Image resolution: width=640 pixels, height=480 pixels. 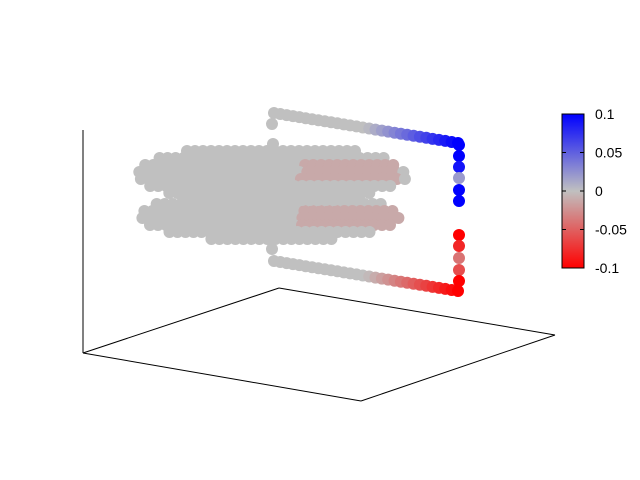 What do you see at coordinates (599, 191) in the screenshot?
I see `colorbar-tick-label: 0` at bounding box center [599, 191].